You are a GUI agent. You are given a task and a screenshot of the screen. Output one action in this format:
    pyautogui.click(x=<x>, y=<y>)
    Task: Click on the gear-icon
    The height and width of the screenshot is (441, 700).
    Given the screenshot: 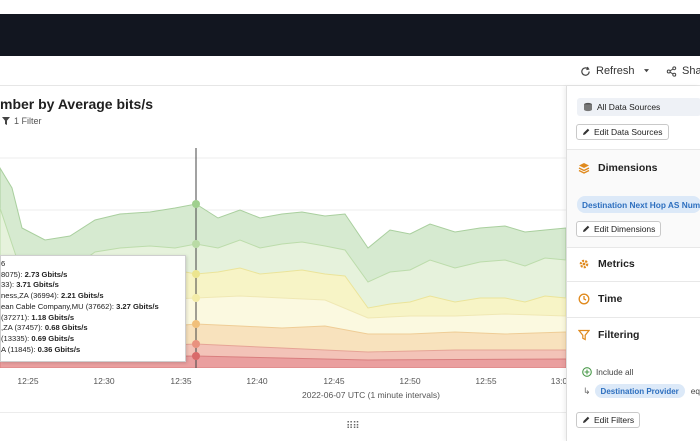 What is the action you would take?
    pyautogui.click(x=584, y=264)
    